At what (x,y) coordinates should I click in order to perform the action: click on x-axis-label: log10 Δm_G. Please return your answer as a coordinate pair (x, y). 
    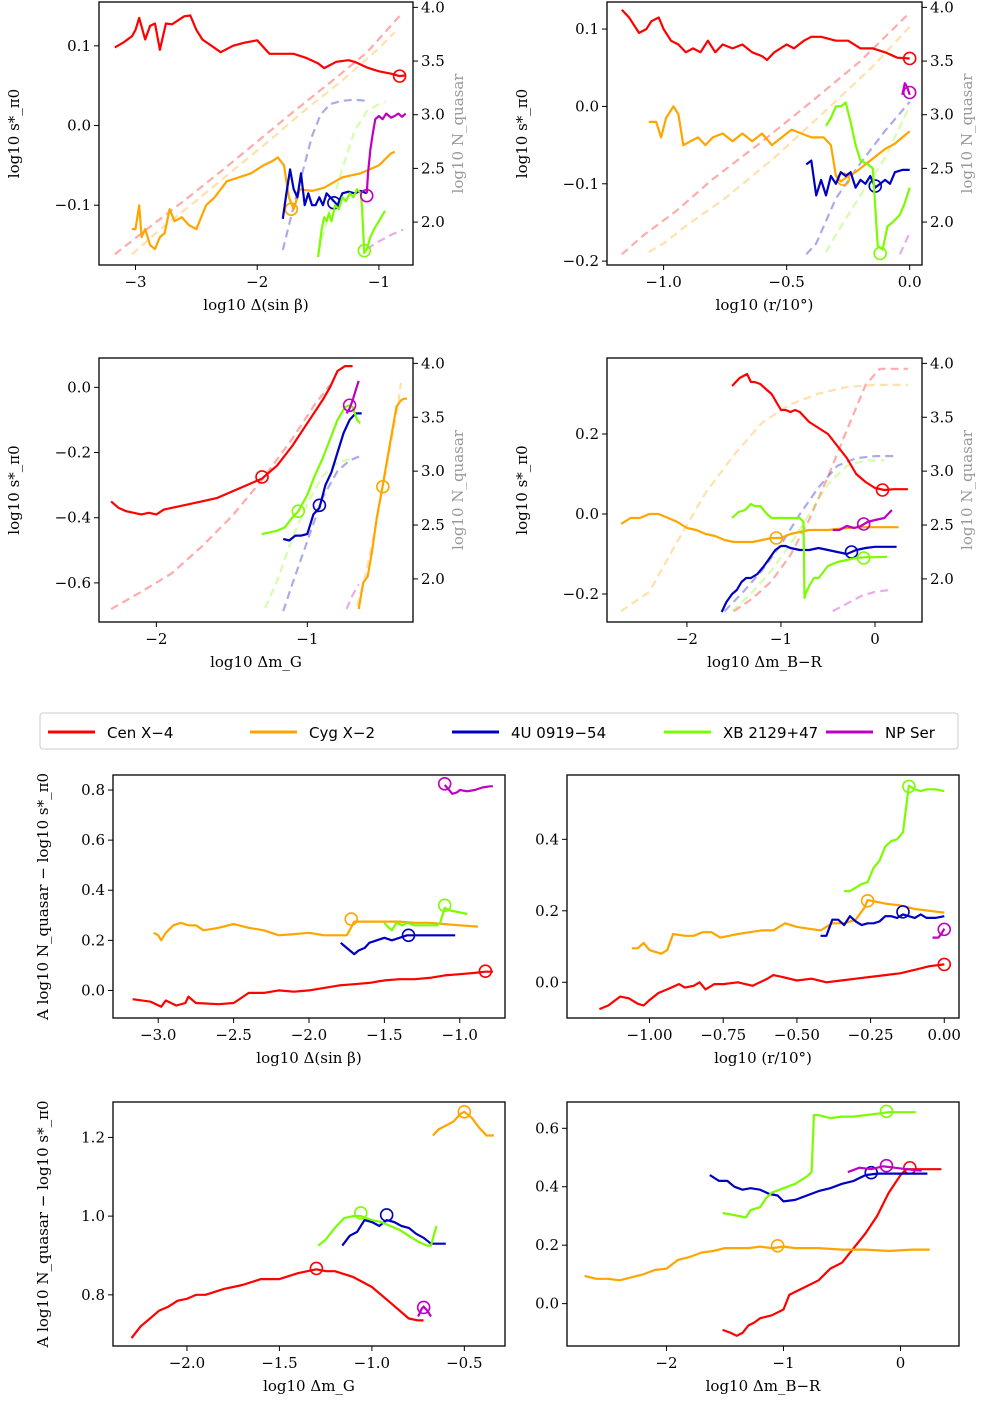
    Looking at the image, I should click on (309, 1386).